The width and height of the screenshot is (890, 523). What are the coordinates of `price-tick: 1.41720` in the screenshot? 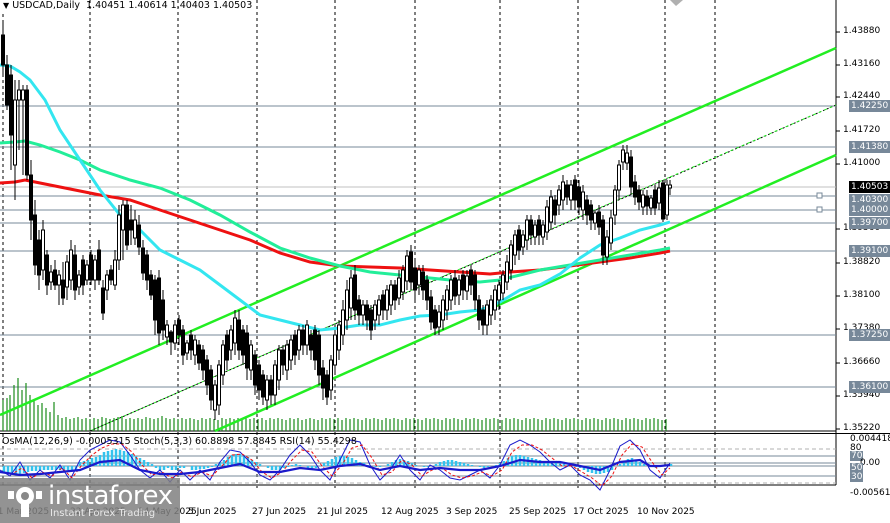 It's located at (862, 130).